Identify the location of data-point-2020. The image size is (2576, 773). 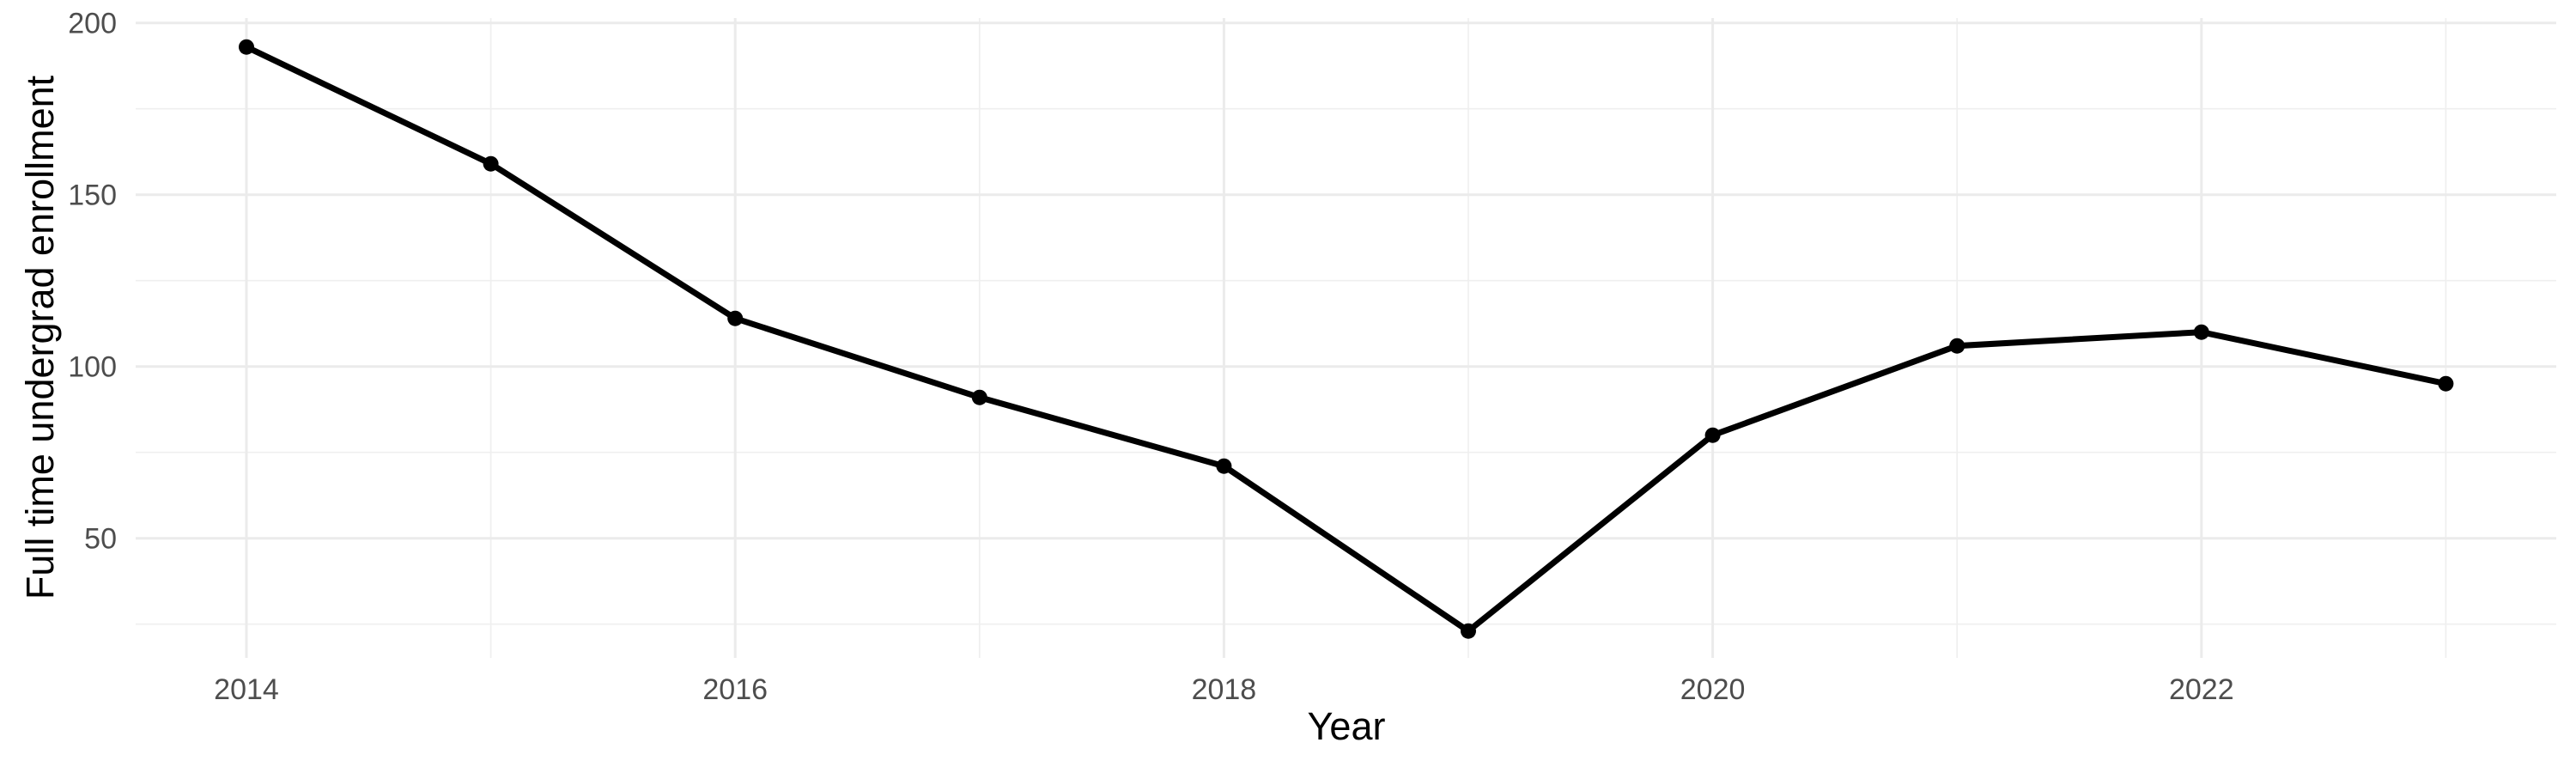
(1712, 435).